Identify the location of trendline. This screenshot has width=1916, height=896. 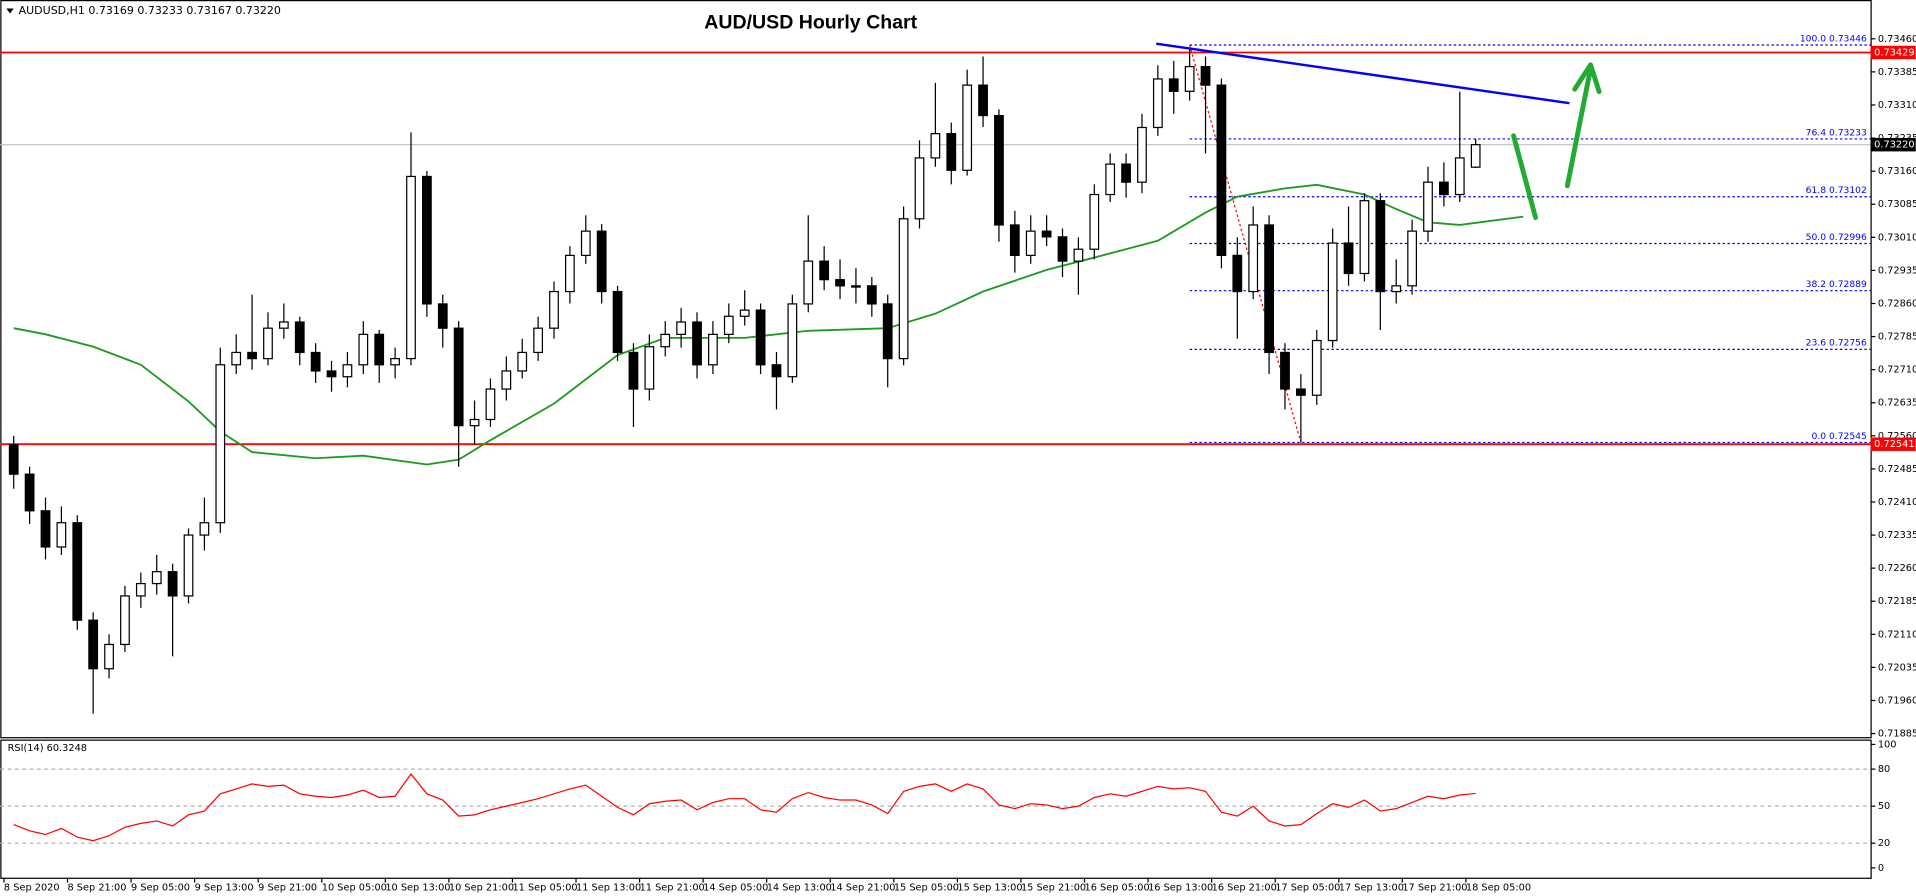
(1363, 73).